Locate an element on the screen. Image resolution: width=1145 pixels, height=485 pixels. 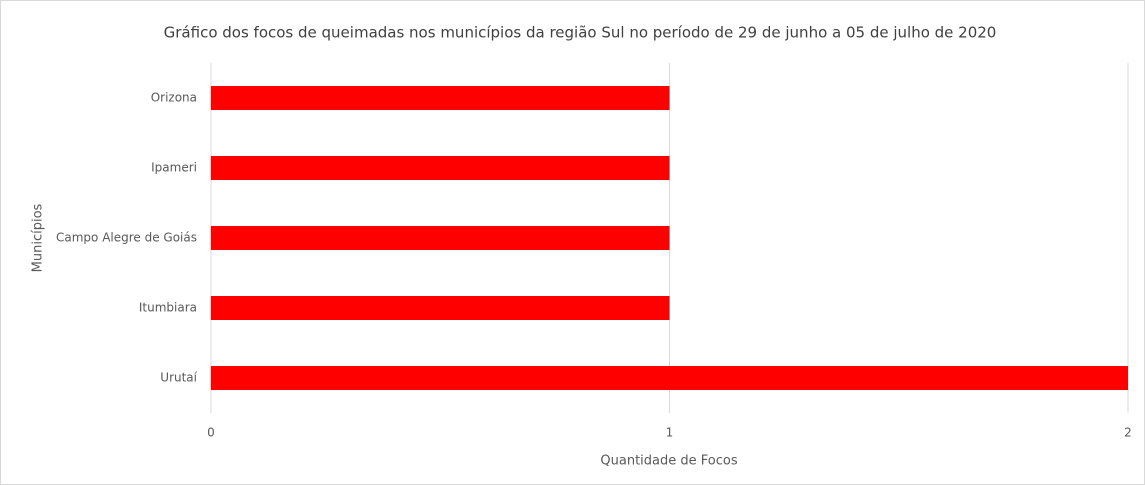
x-tick-label: 1 is located at coordinates (670, 433).